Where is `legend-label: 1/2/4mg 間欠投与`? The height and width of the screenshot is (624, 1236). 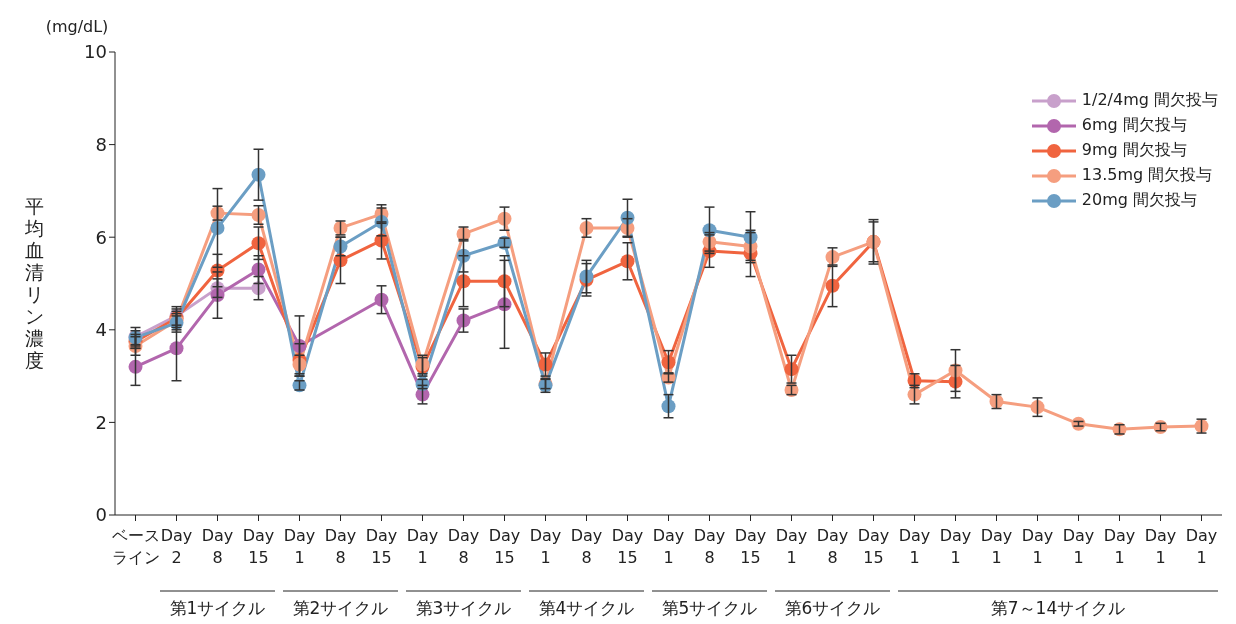 legend-label: 1/2/4mg 間欠投与 is located at coordinates (1149, 100).